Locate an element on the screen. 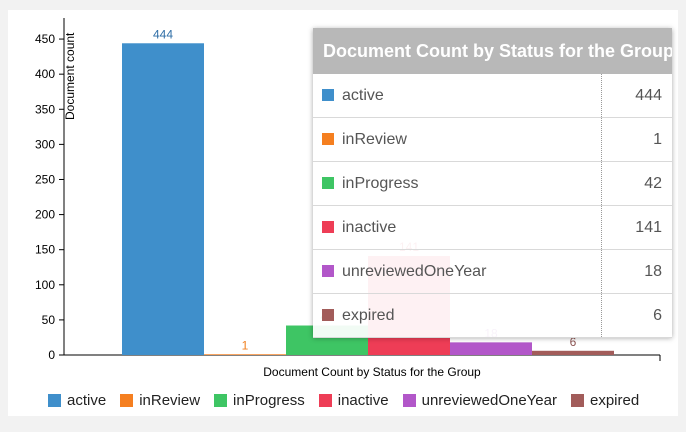  x-axis-label: Document Count by Status for the Group is located at coordinates (372, 372).